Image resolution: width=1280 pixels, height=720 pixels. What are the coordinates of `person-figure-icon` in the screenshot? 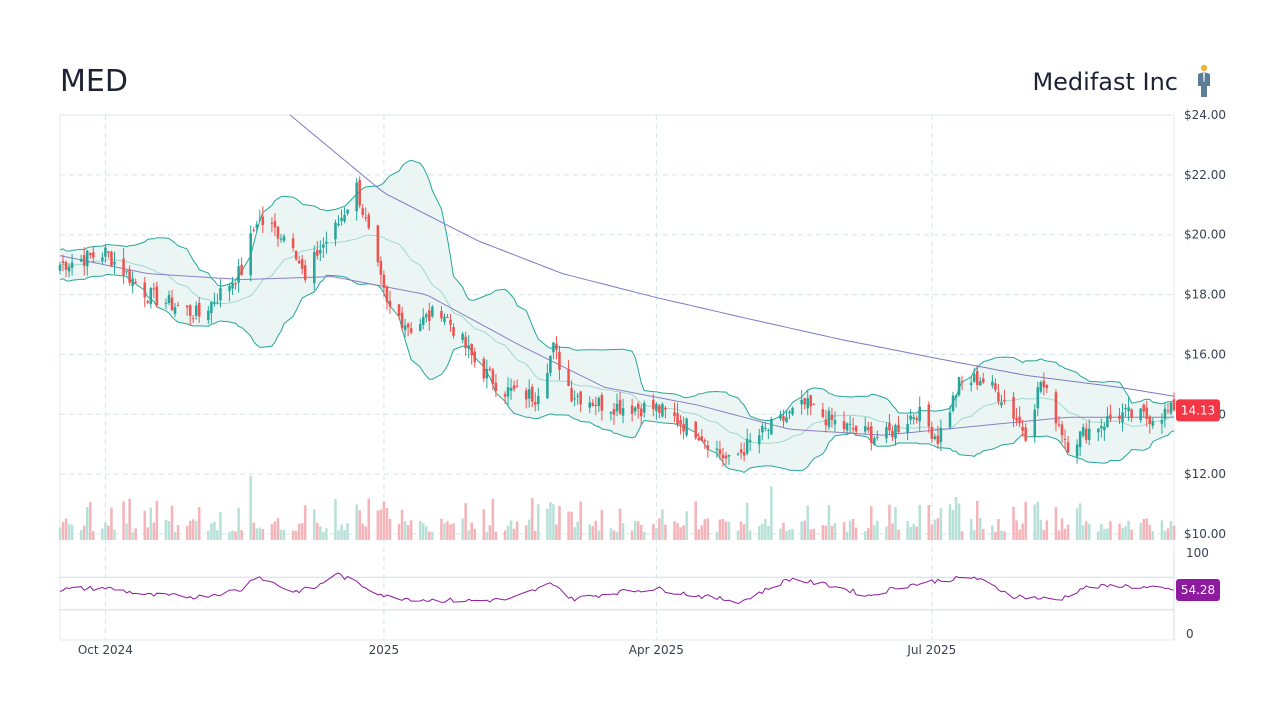 It's located at (1204, 80).